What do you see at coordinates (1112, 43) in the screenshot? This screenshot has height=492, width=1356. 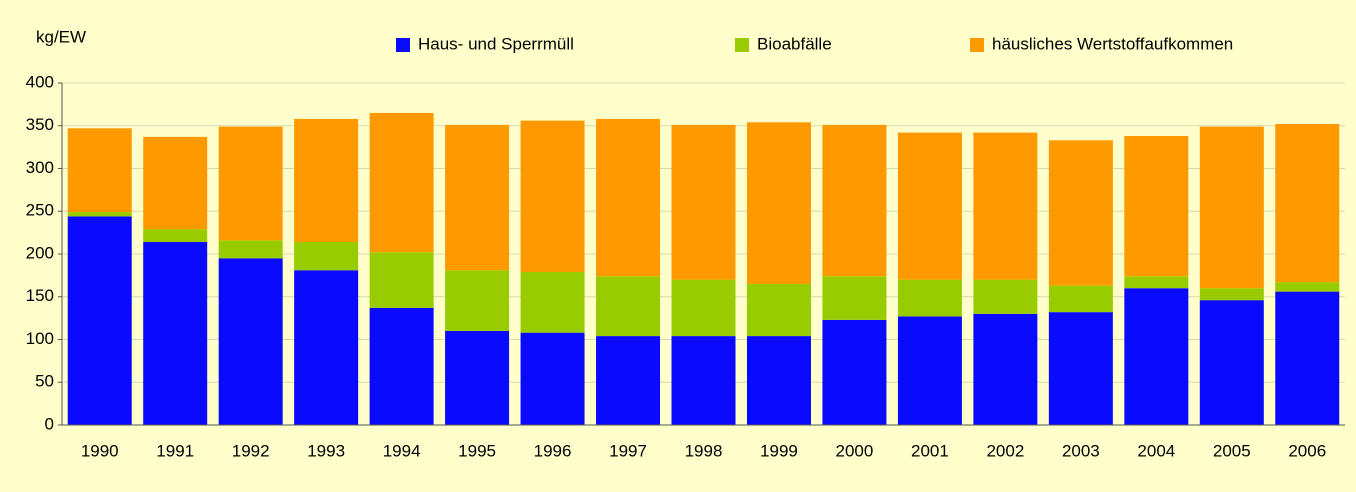 I see `legend-label: häusliches Wertstoffaufkommen` at bounding box center [1112, 43].